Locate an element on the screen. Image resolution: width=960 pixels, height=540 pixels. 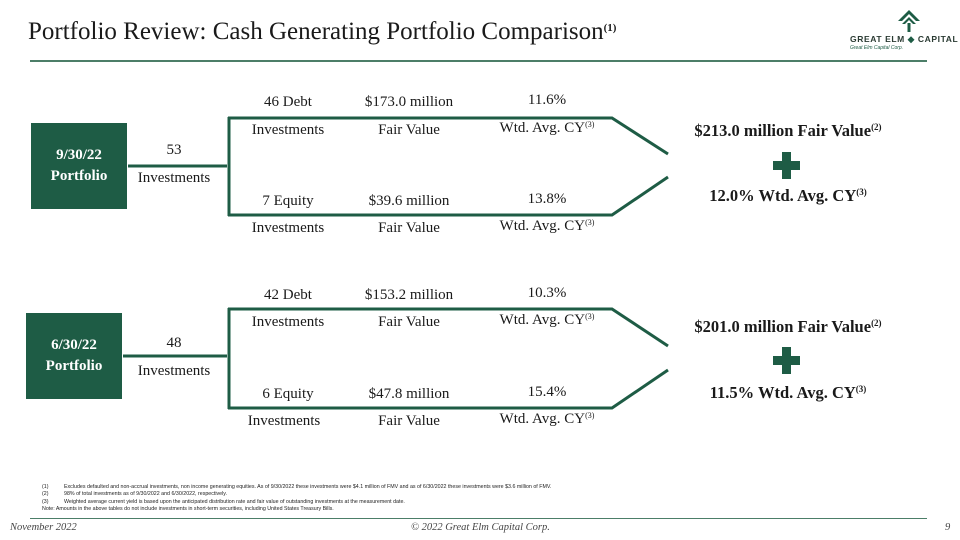
debt-count: 46 Debt is located at coordinates (288, 102).